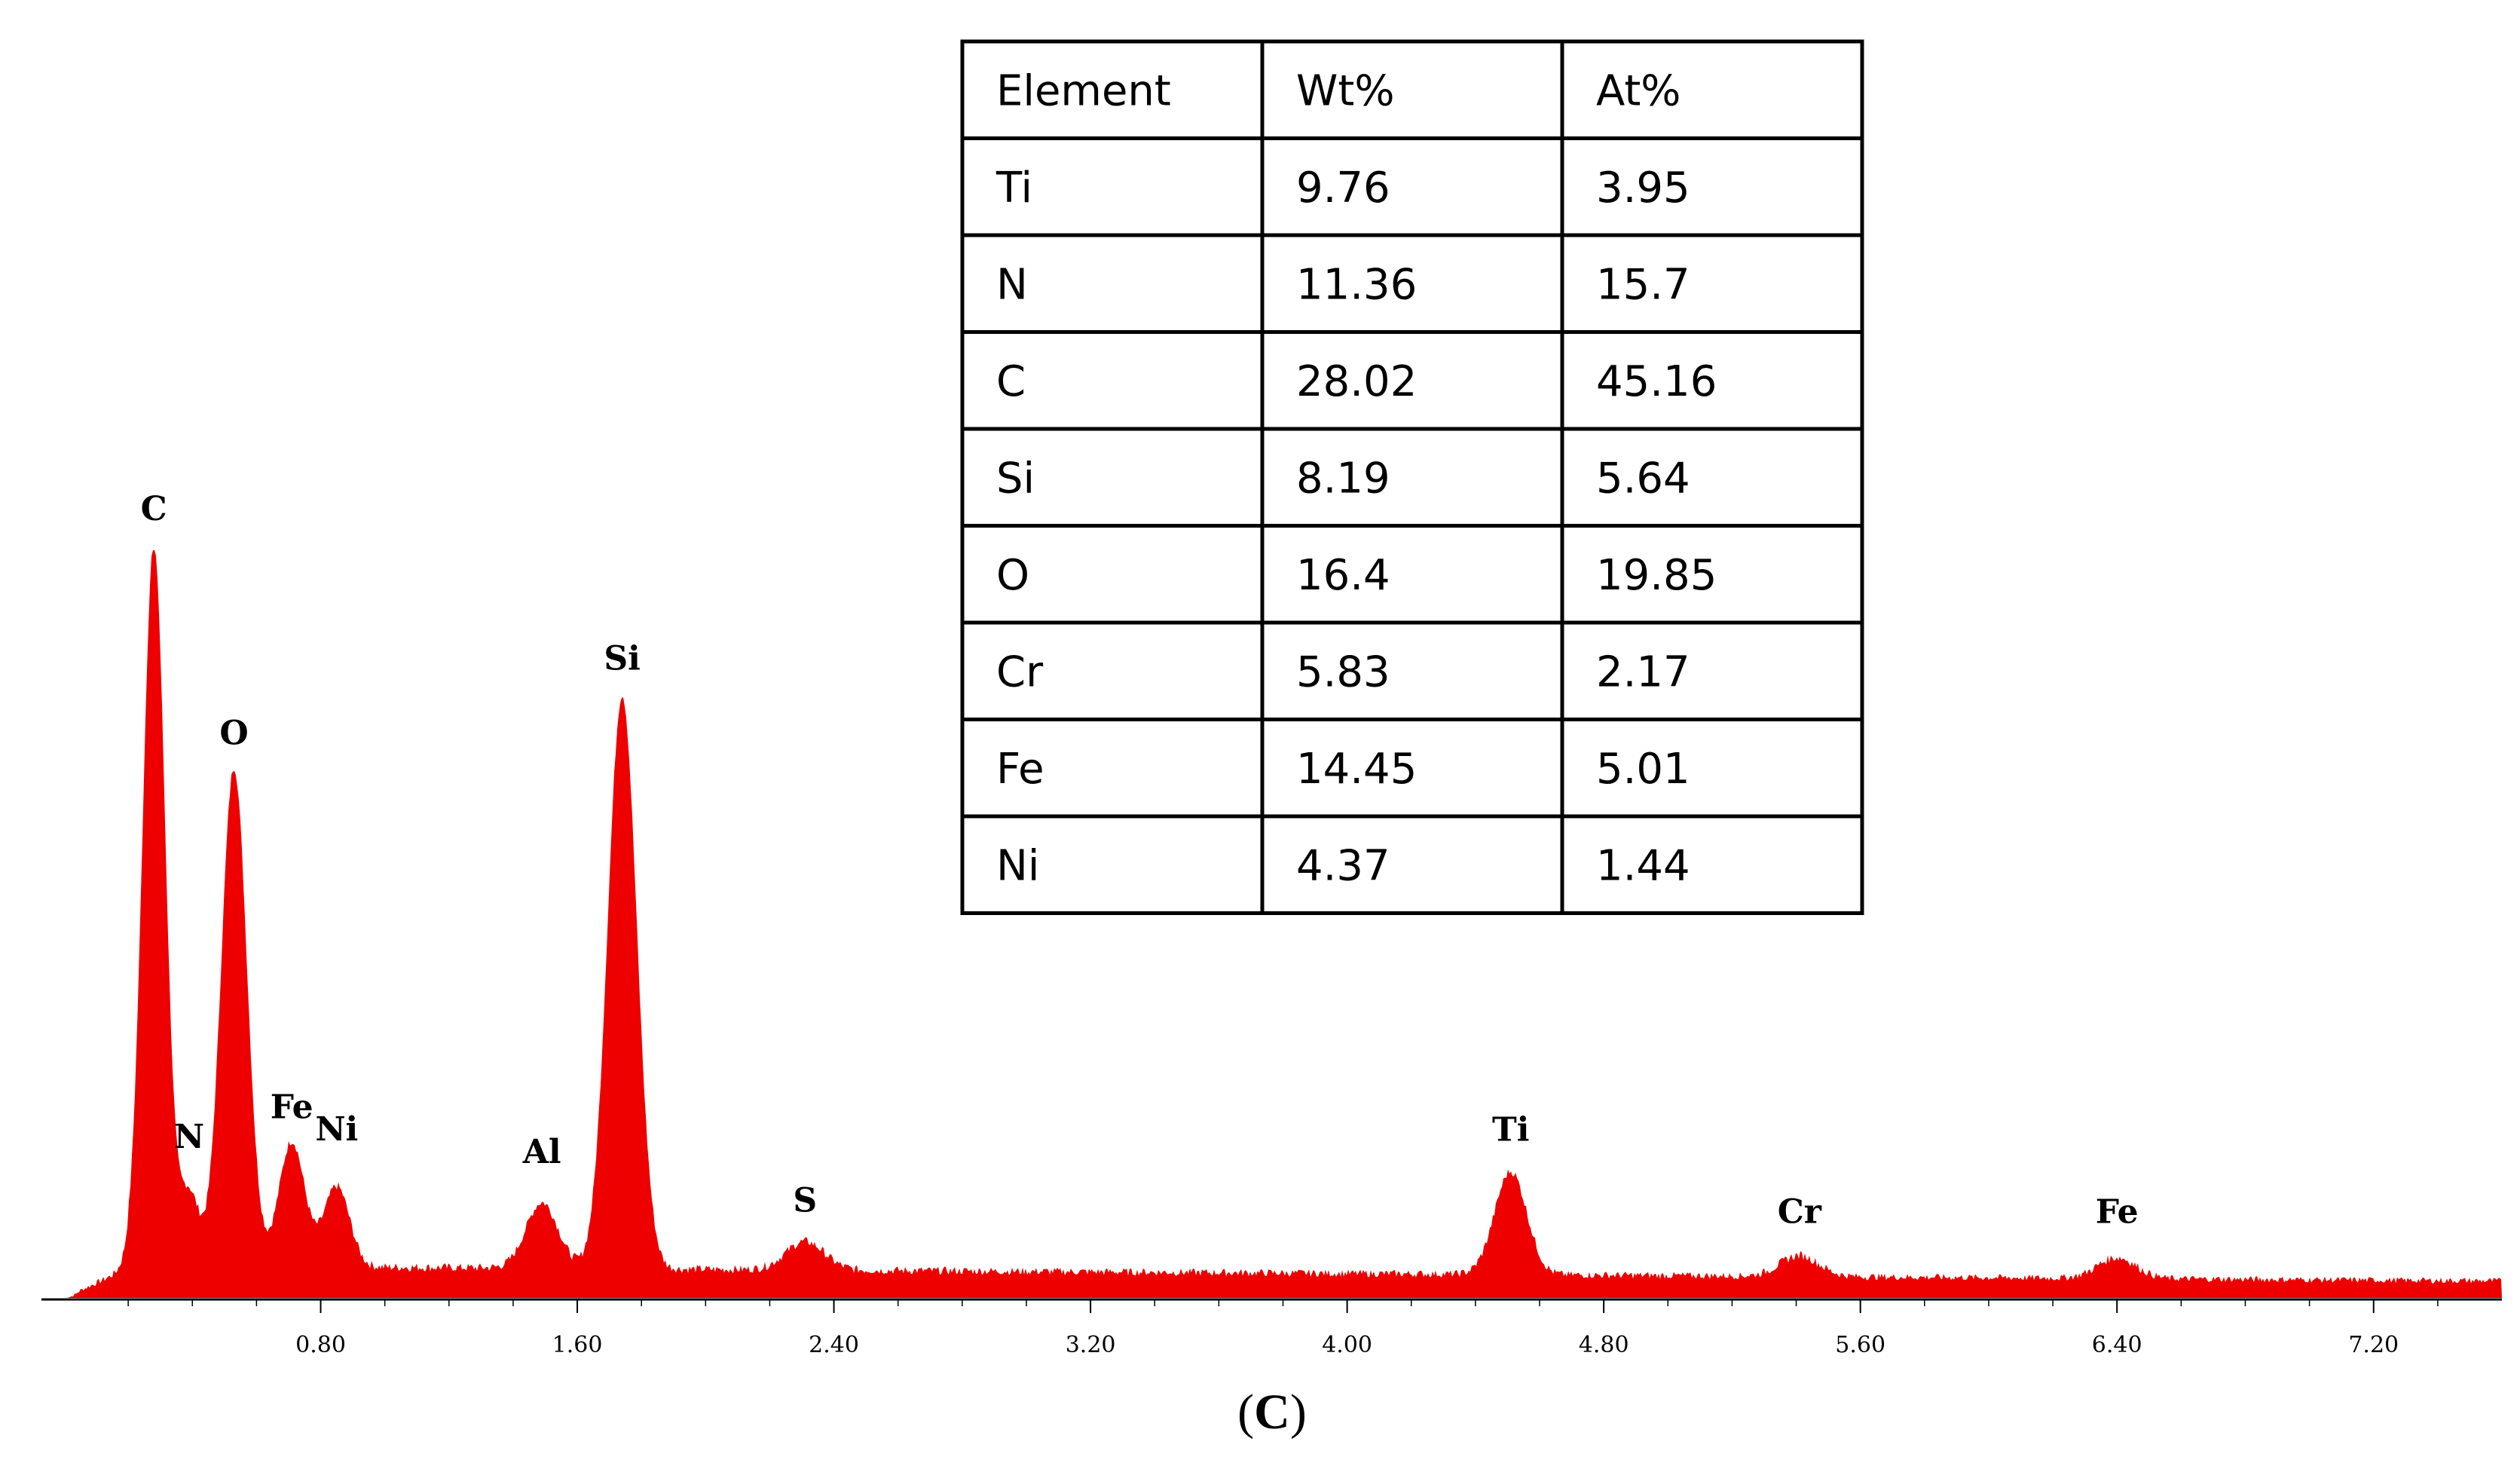 The image size is (2520, 1460). I want to click on table-cell: 11.36, so click(1356, 284).